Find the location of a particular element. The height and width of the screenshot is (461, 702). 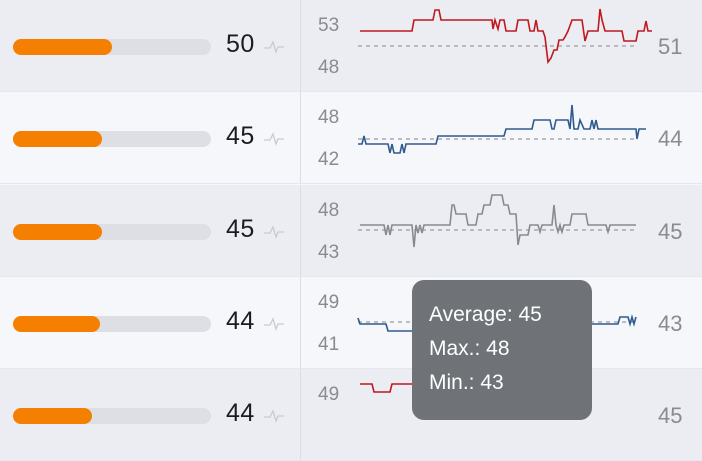

metric-summary: 50 is located at coordinates (150, 45).